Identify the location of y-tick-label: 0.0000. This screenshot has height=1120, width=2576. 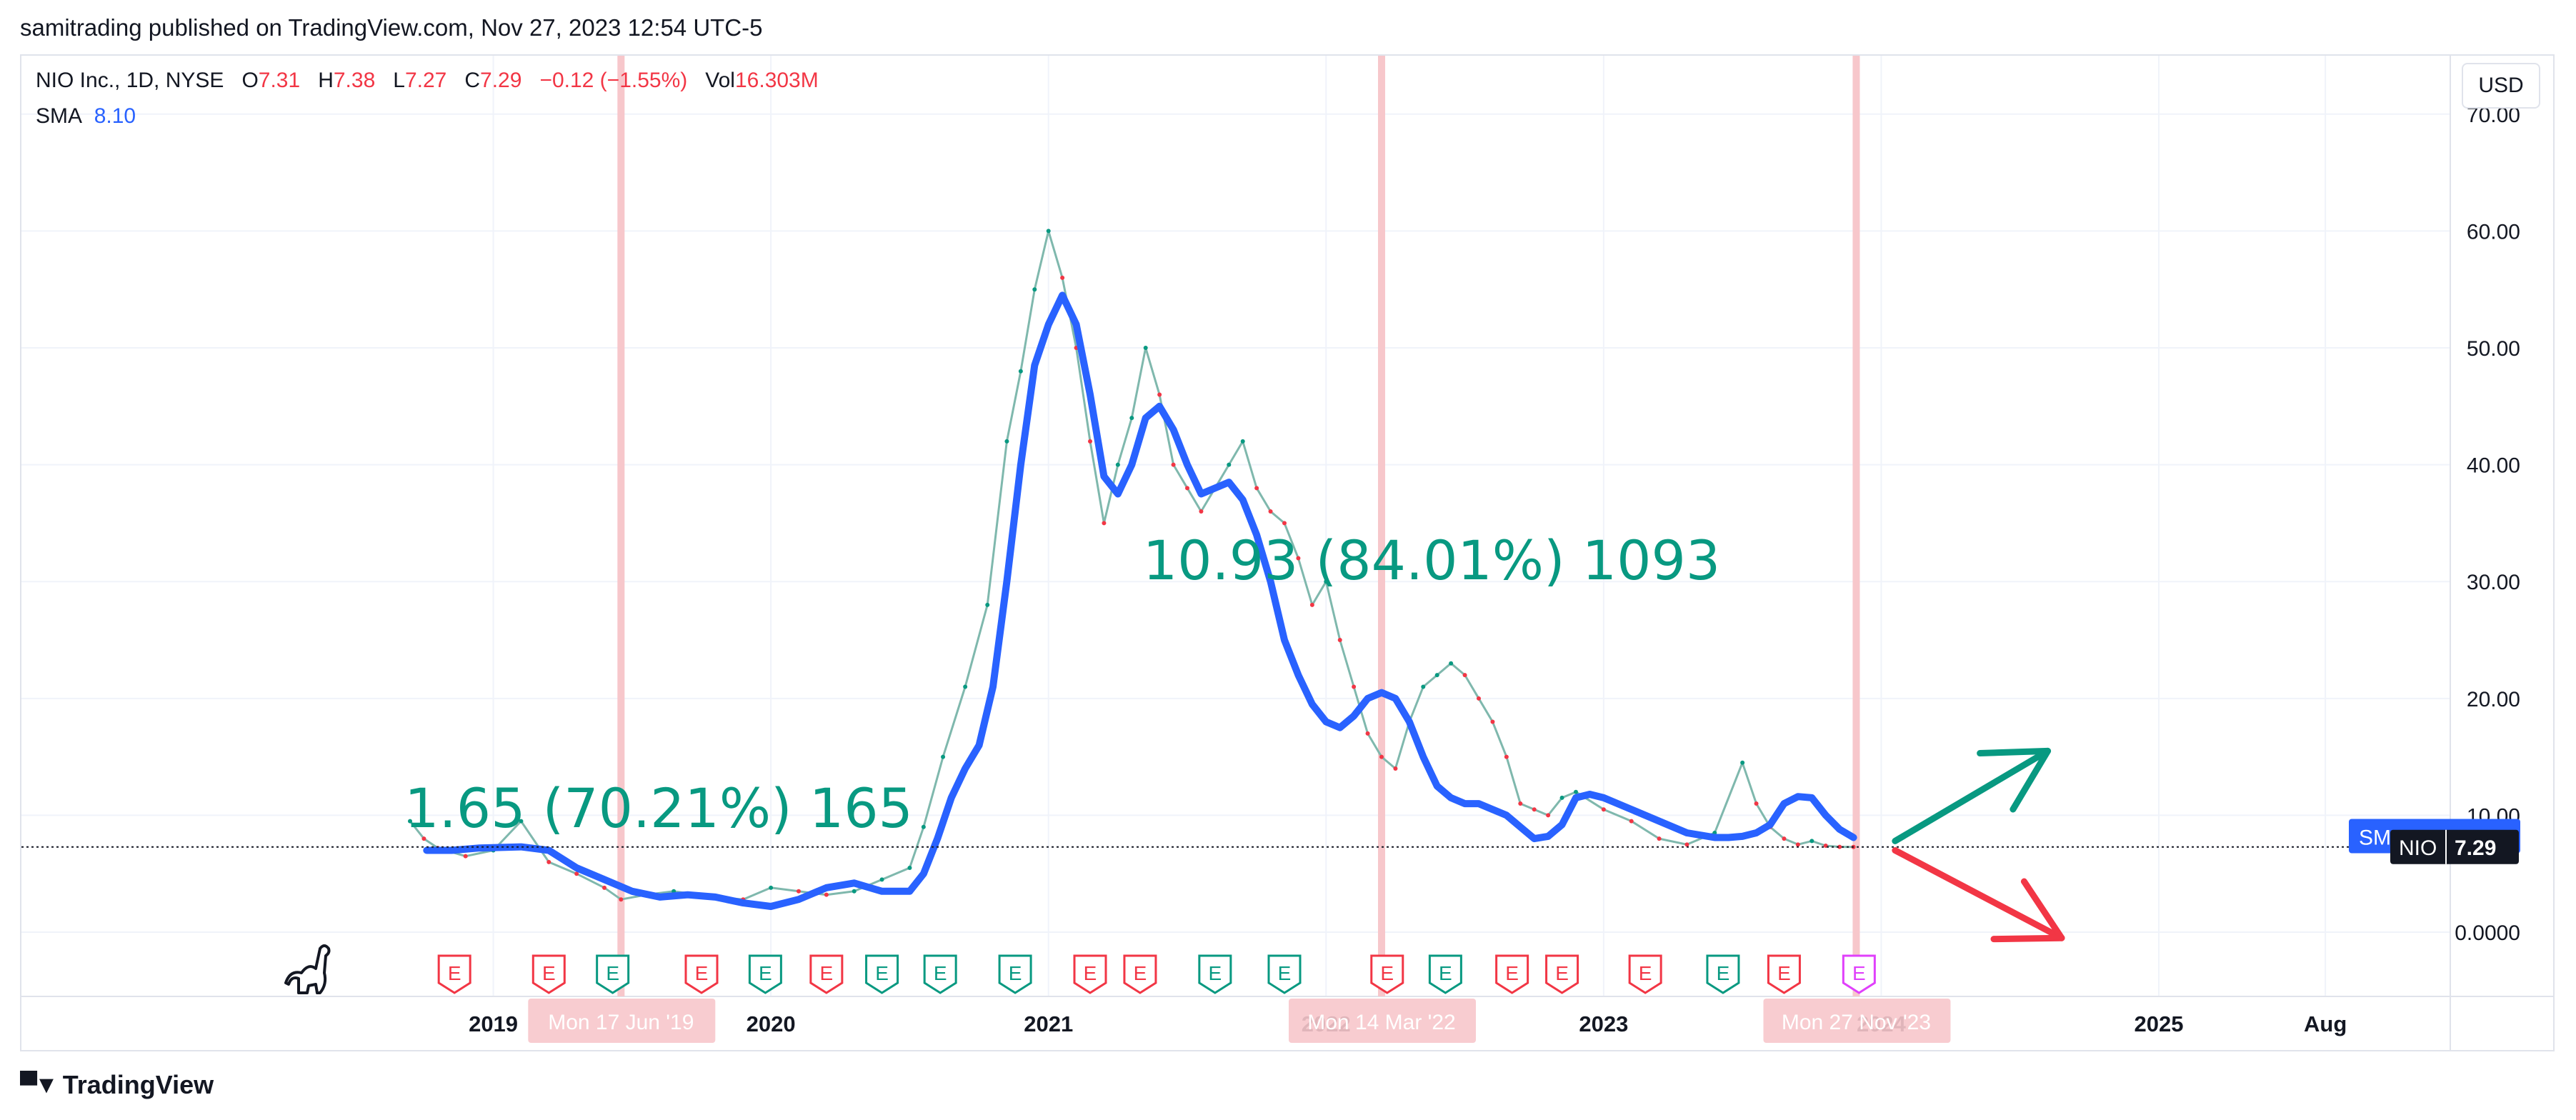
(2487, 933).